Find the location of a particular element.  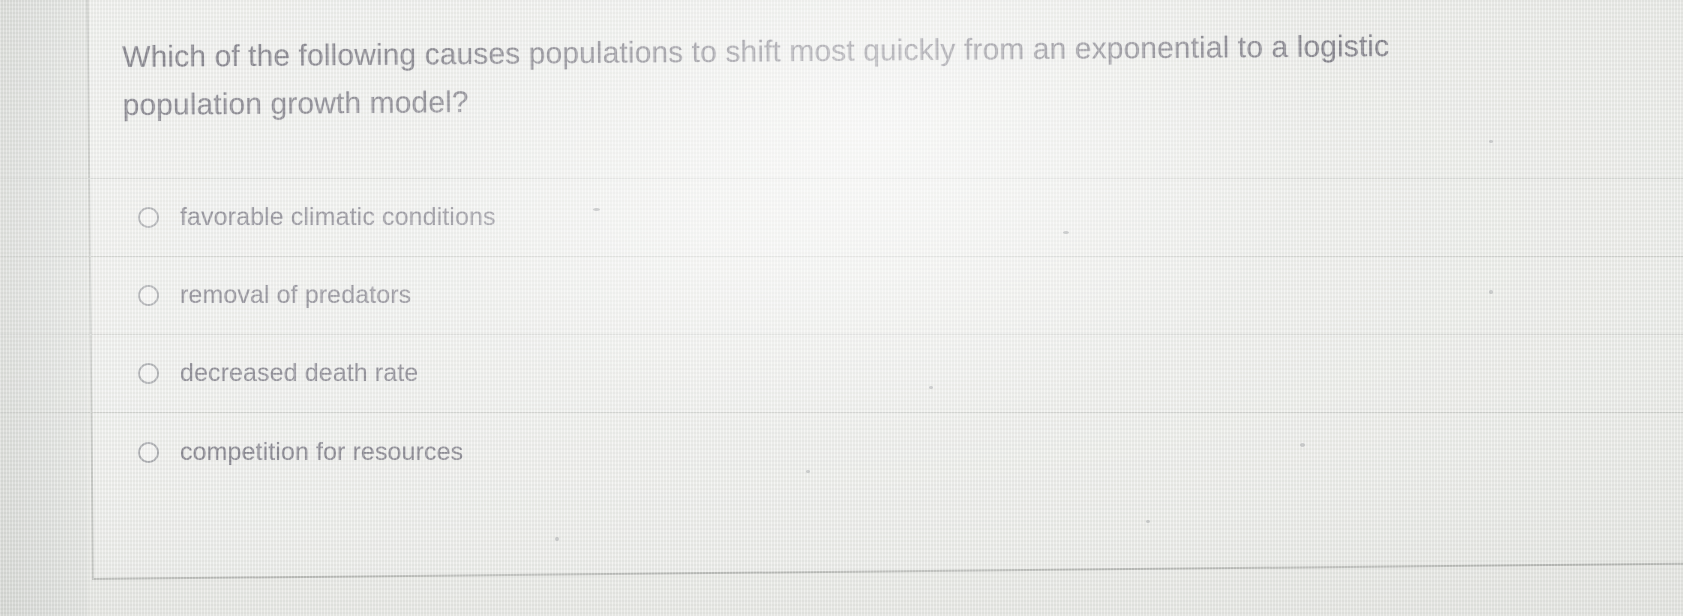

answer-option-label: removal of predators is located at coordinates (296, 295).